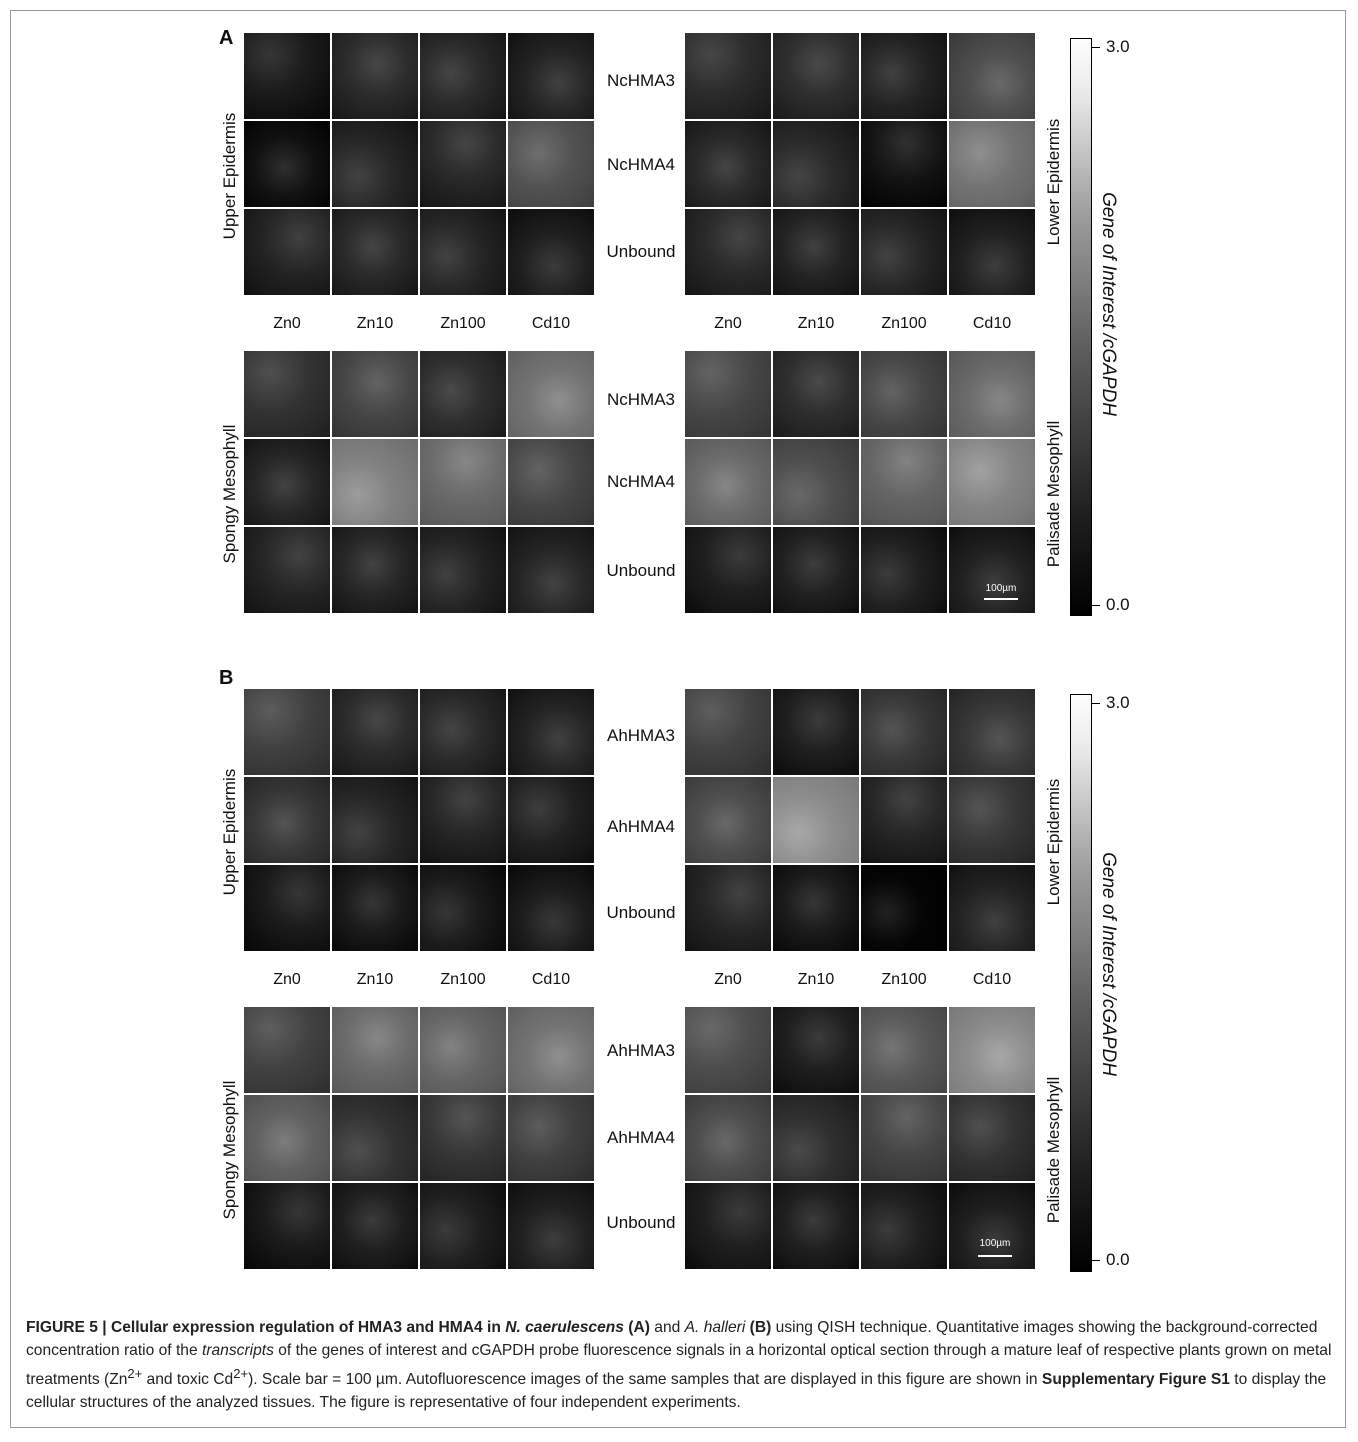  Describe the element at coordinates (226, 678) in the screenshot. I see `panel-b-label: B` at that location.